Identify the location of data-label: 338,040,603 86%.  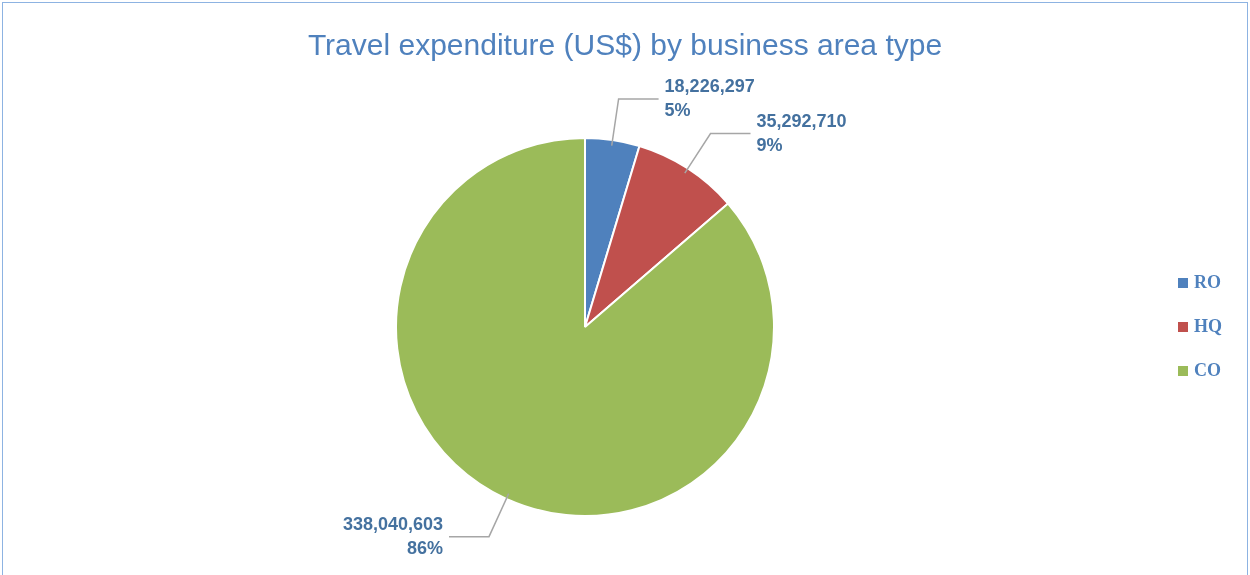
(392, 535).